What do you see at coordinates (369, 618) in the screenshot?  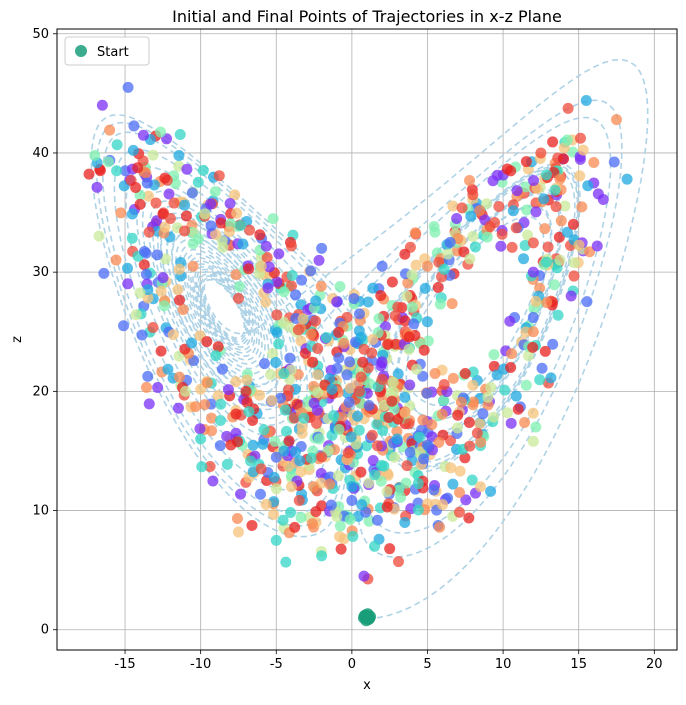 I see `start-point` at bounding box center [369, 618].